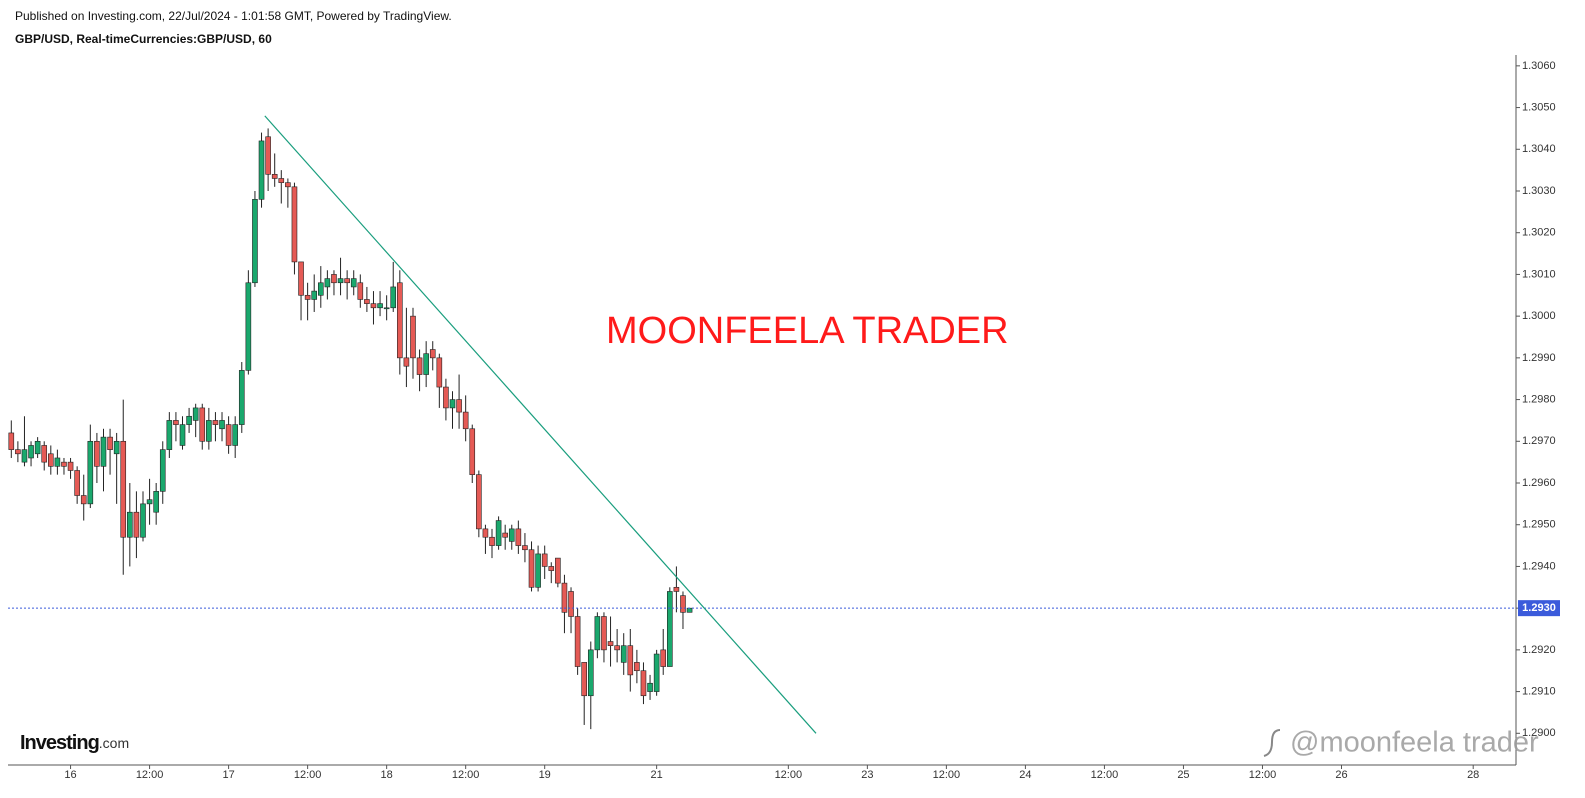  What do you see at coordinates (657, 775) in the screenshot?
I see `x-tick-label: 21` at bounding box center [657, 775].